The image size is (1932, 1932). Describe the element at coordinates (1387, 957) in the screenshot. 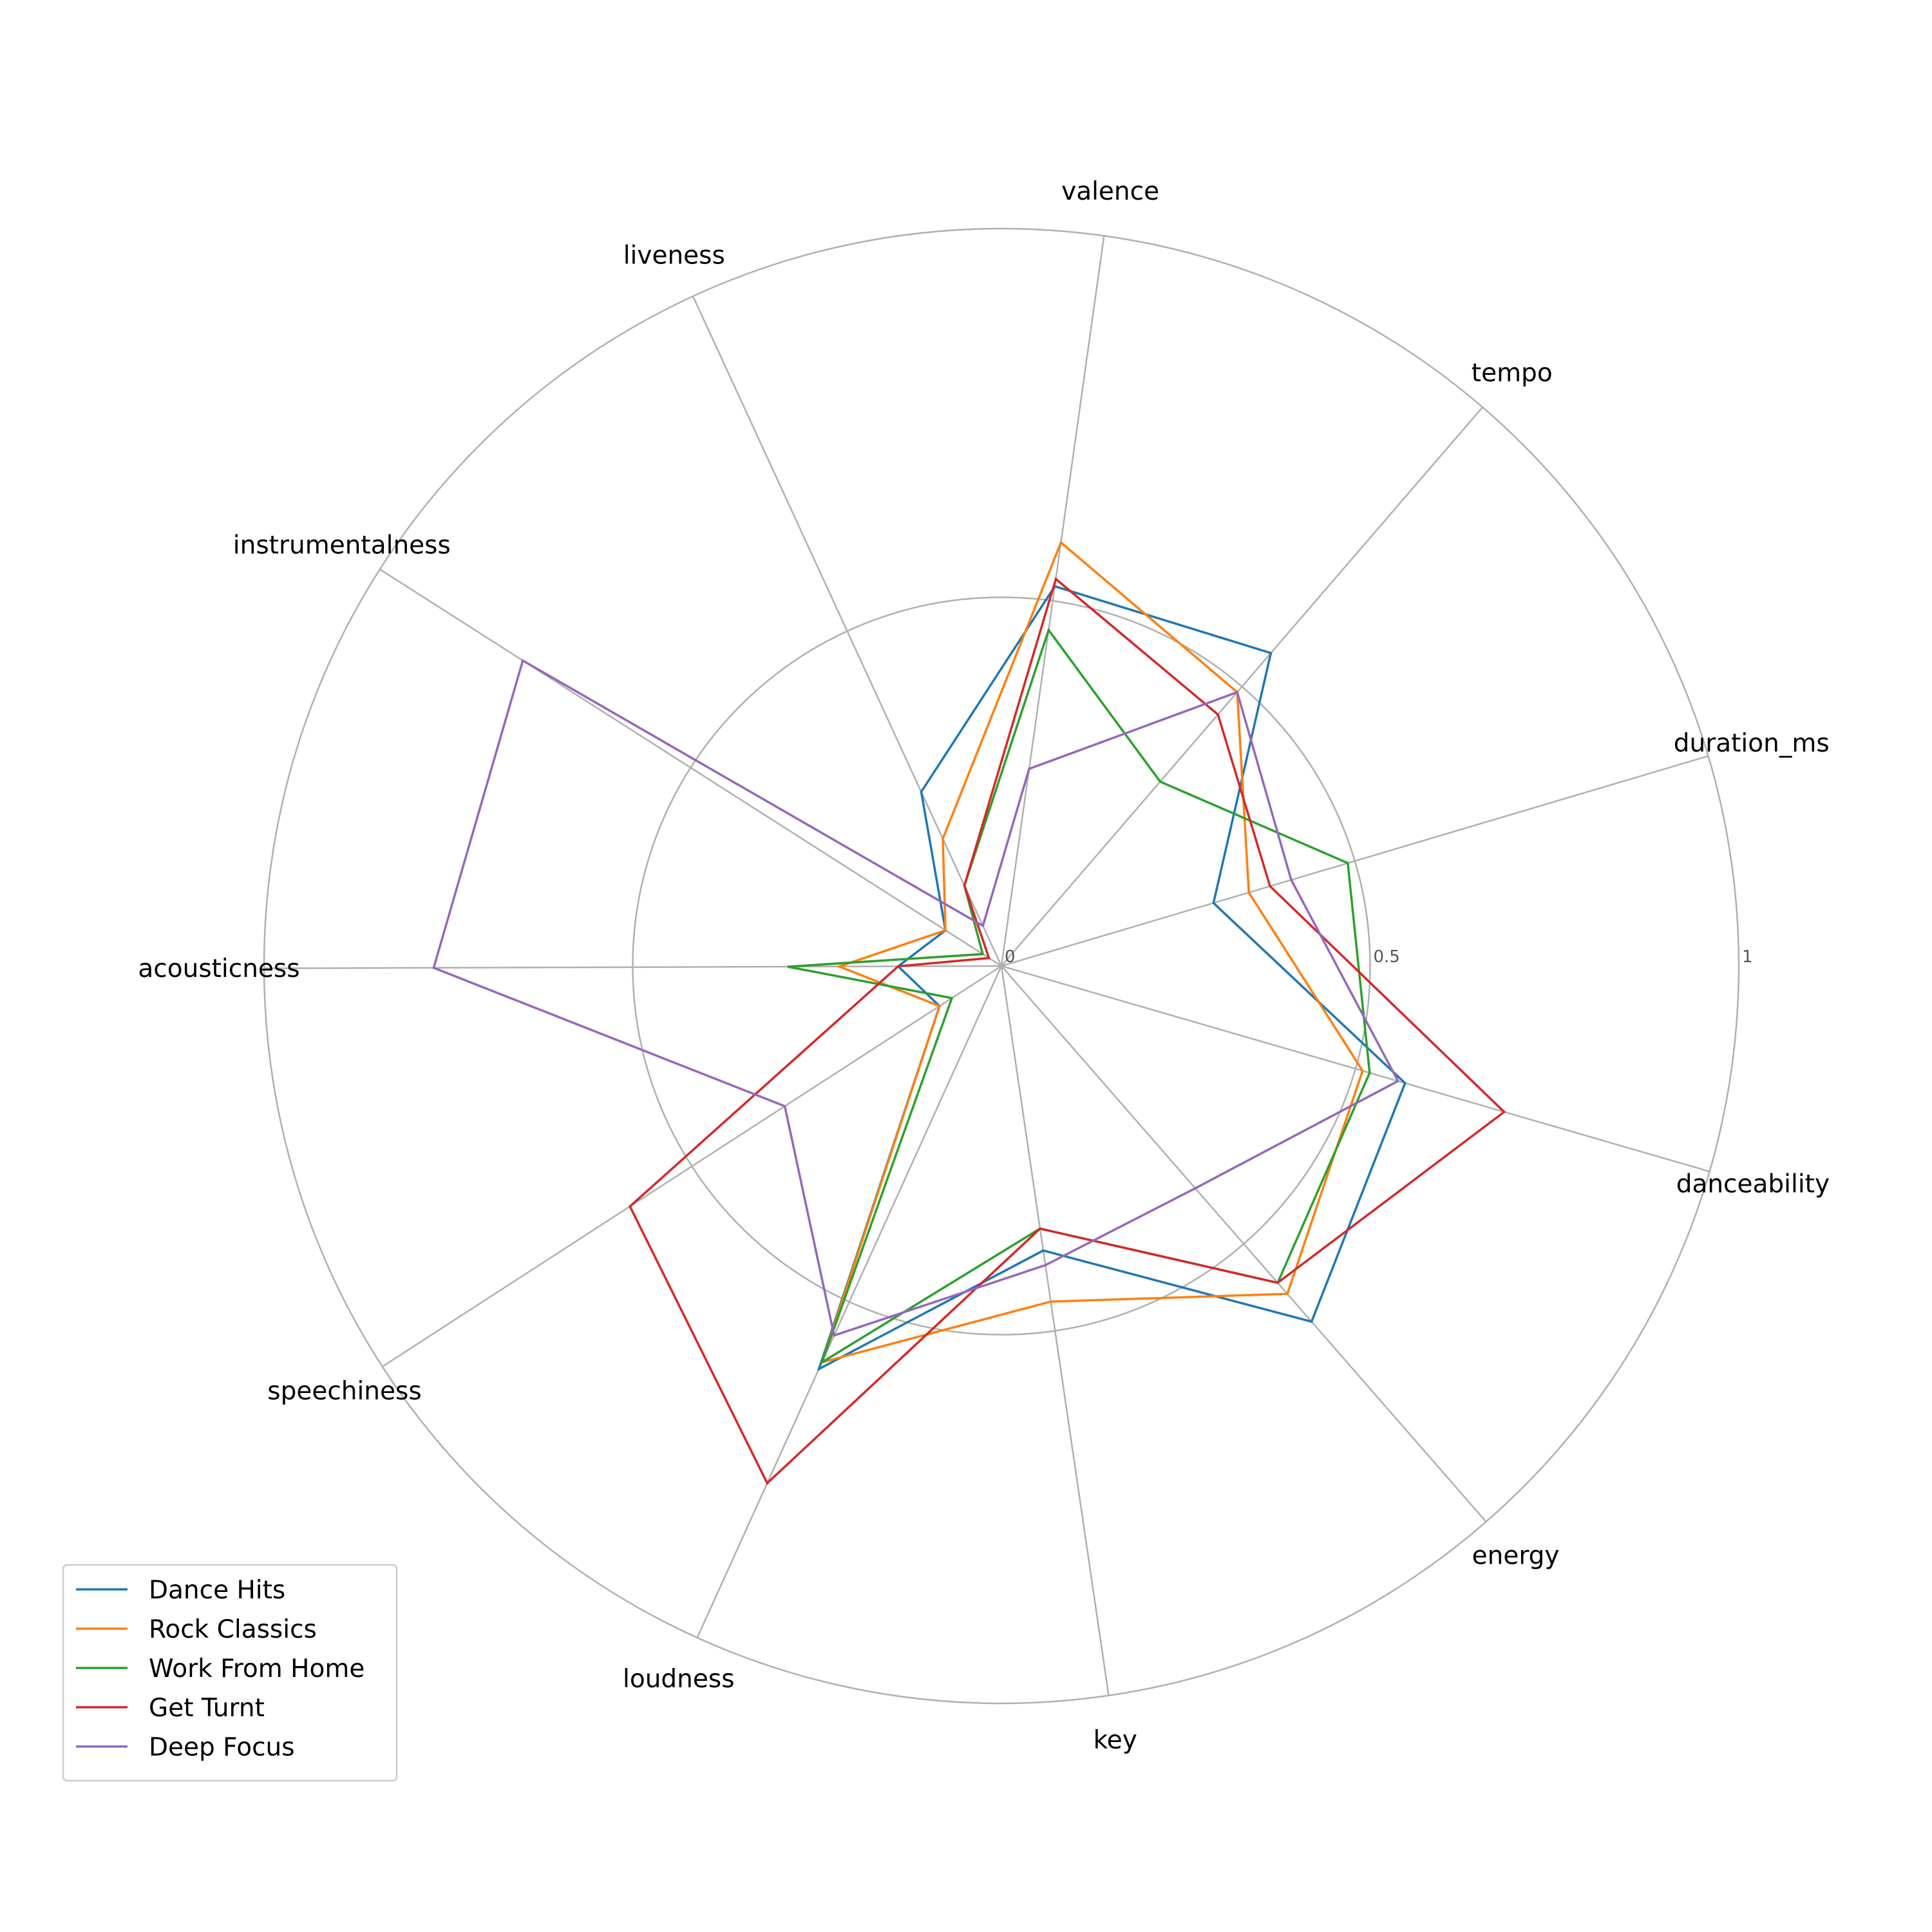

I see `r-tick-label: 0.5` at that location.